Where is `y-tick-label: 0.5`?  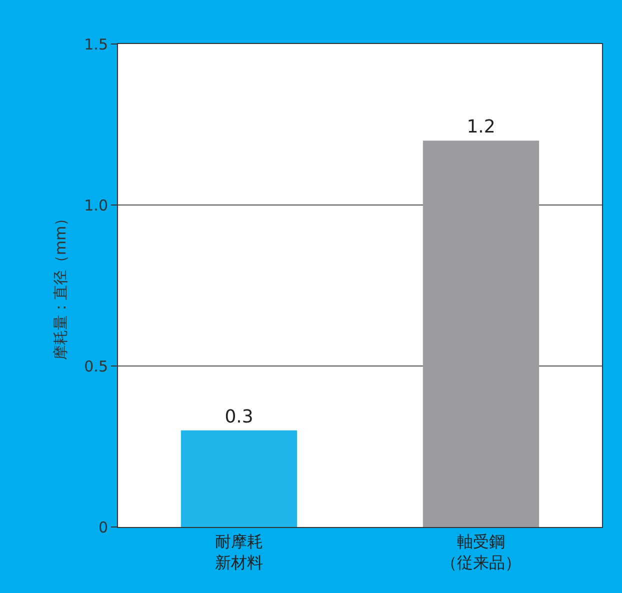
y-tick-label: 0.5 is located at coordinates (96, 366).